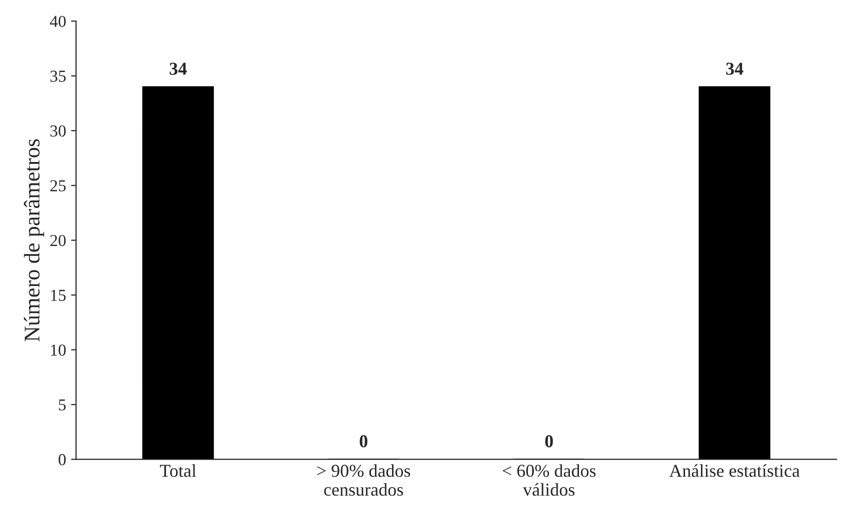 This screenshot has width=845, height=528. I want to click on y-tick-label: 20, so click(58, 240).